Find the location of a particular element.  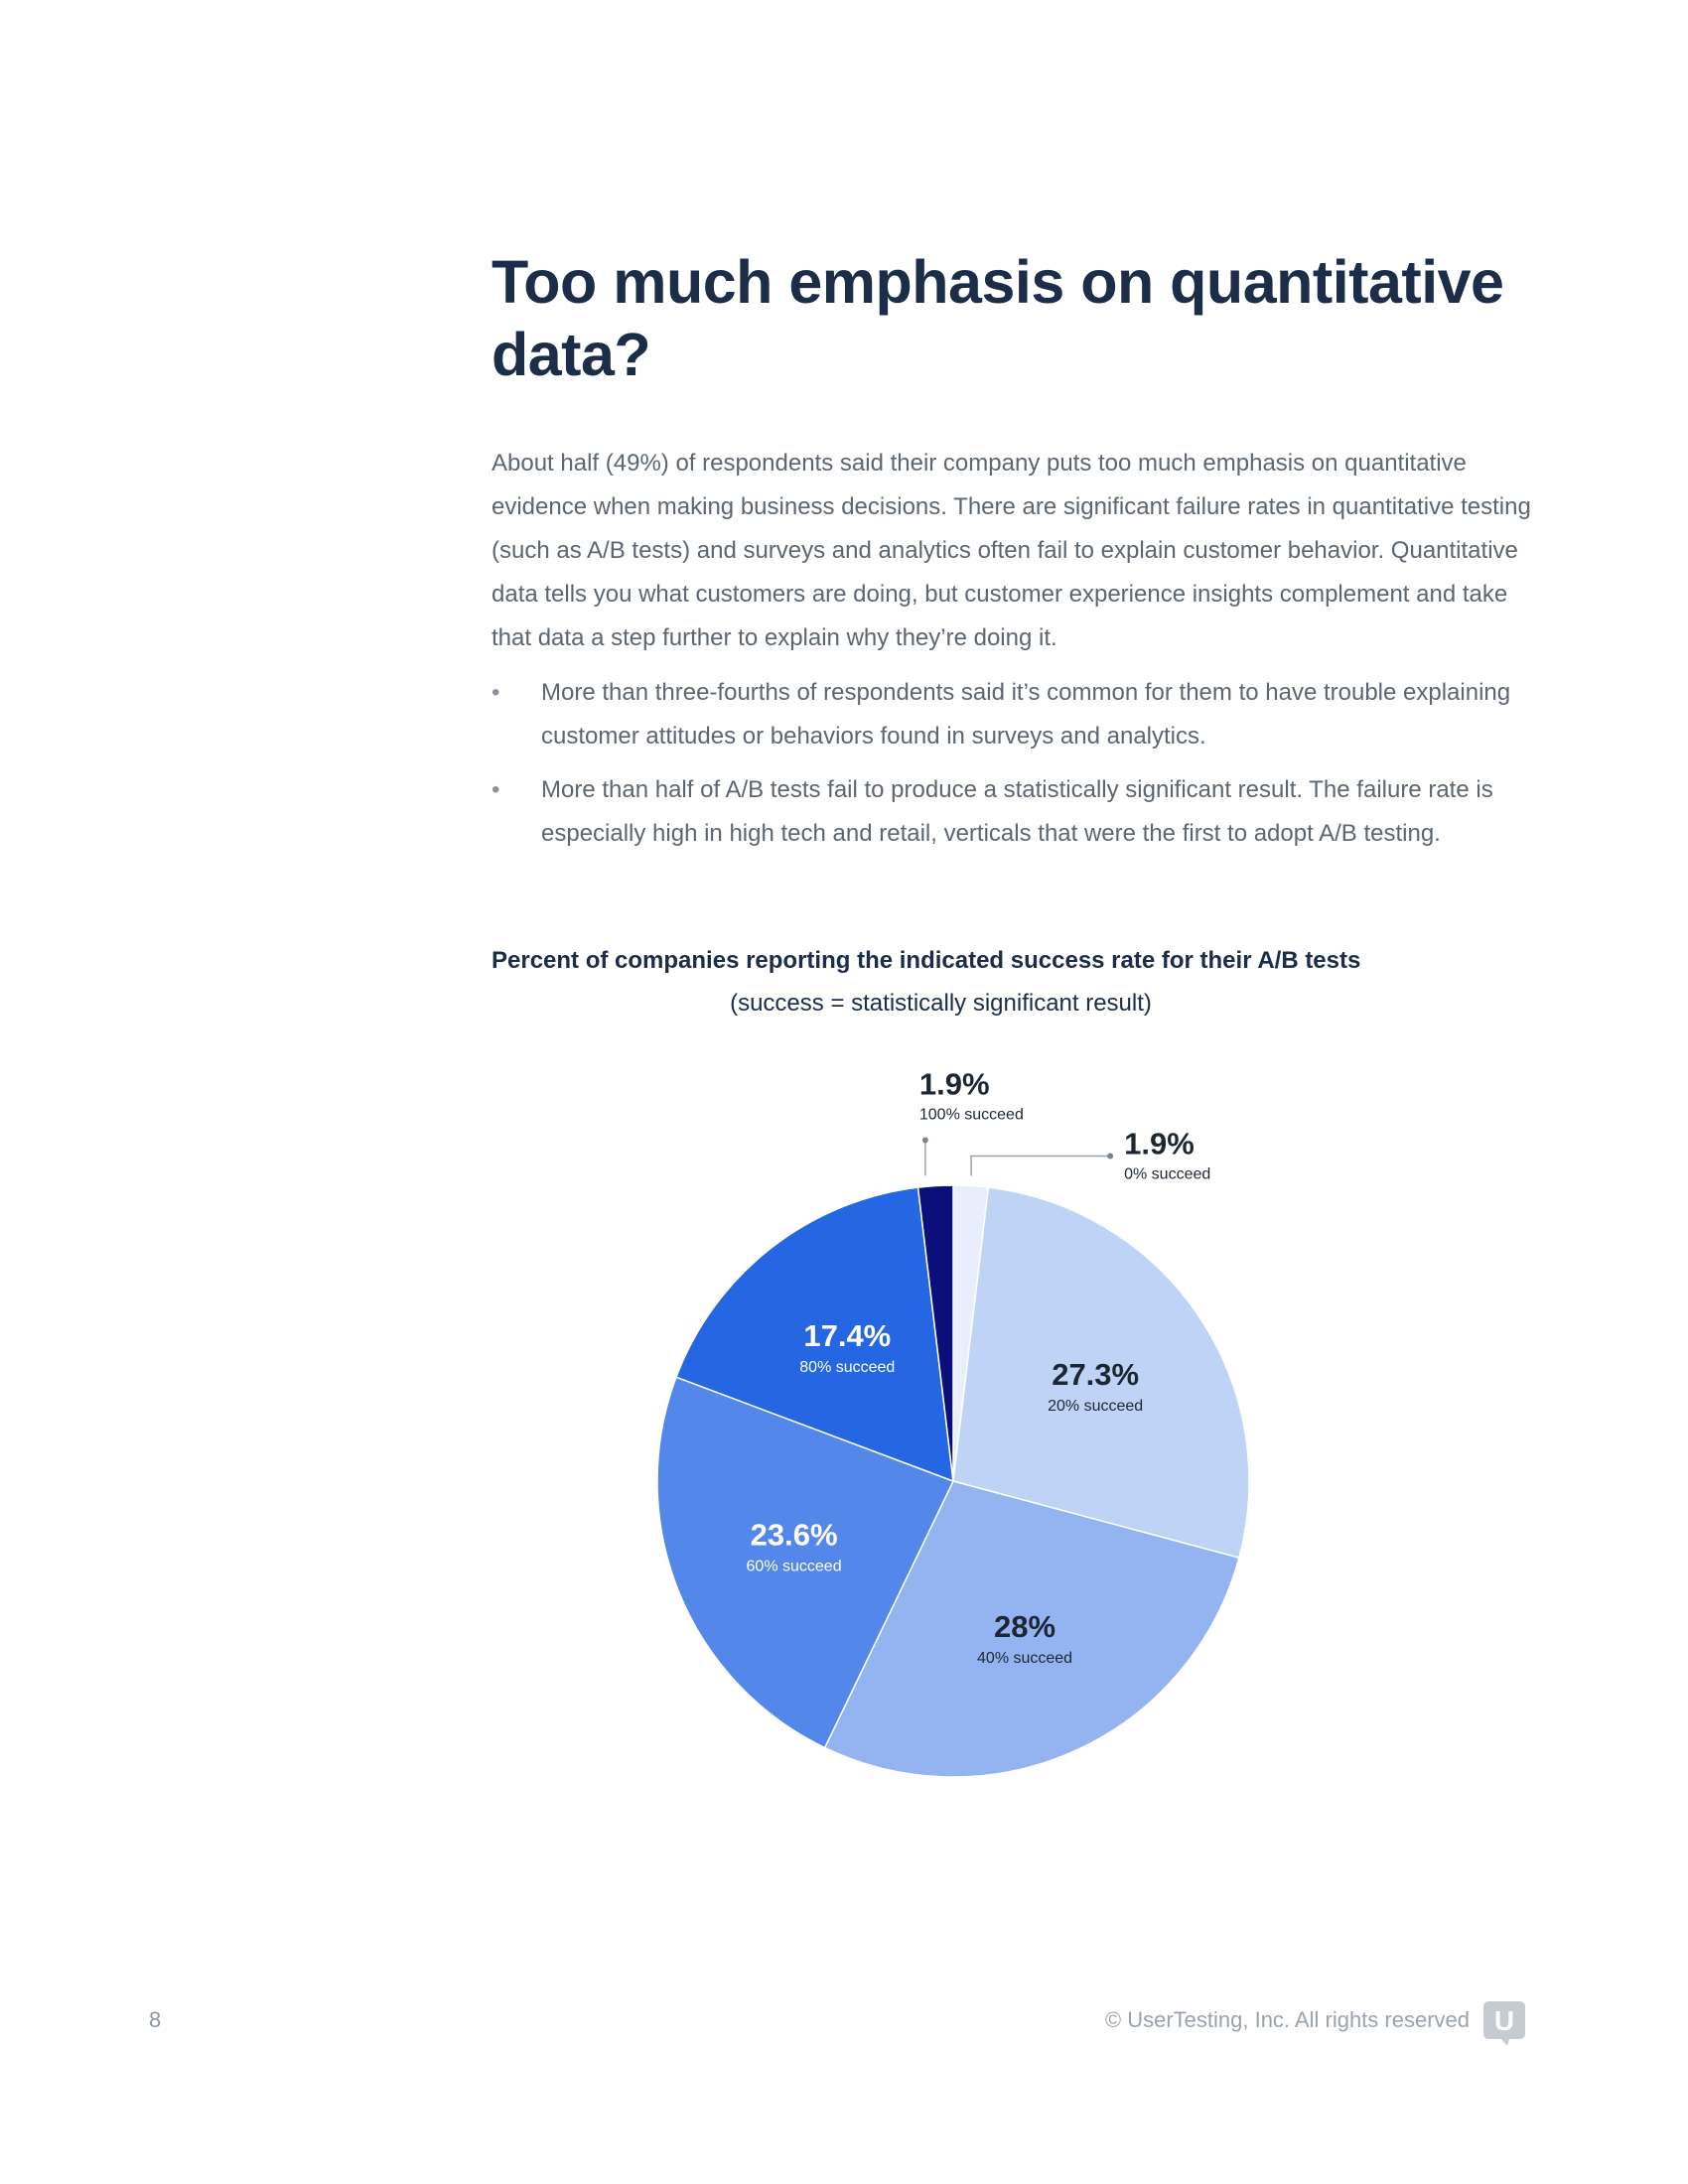

slice-value-label: 17.4% is located at coordinates (847, 1335).